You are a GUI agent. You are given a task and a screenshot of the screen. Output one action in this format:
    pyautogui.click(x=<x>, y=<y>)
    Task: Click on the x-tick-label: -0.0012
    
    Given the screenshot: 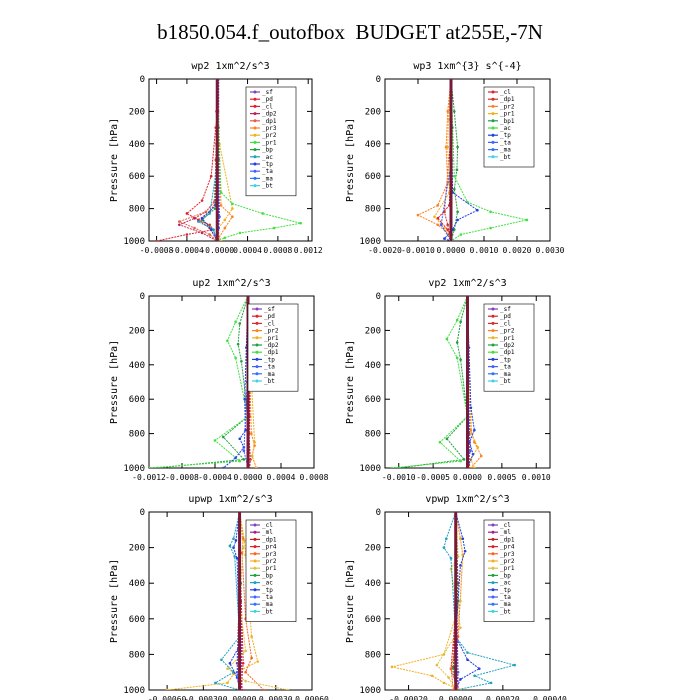 What is the action you would take?
    pyautogui.click(x=149, y=477)
    